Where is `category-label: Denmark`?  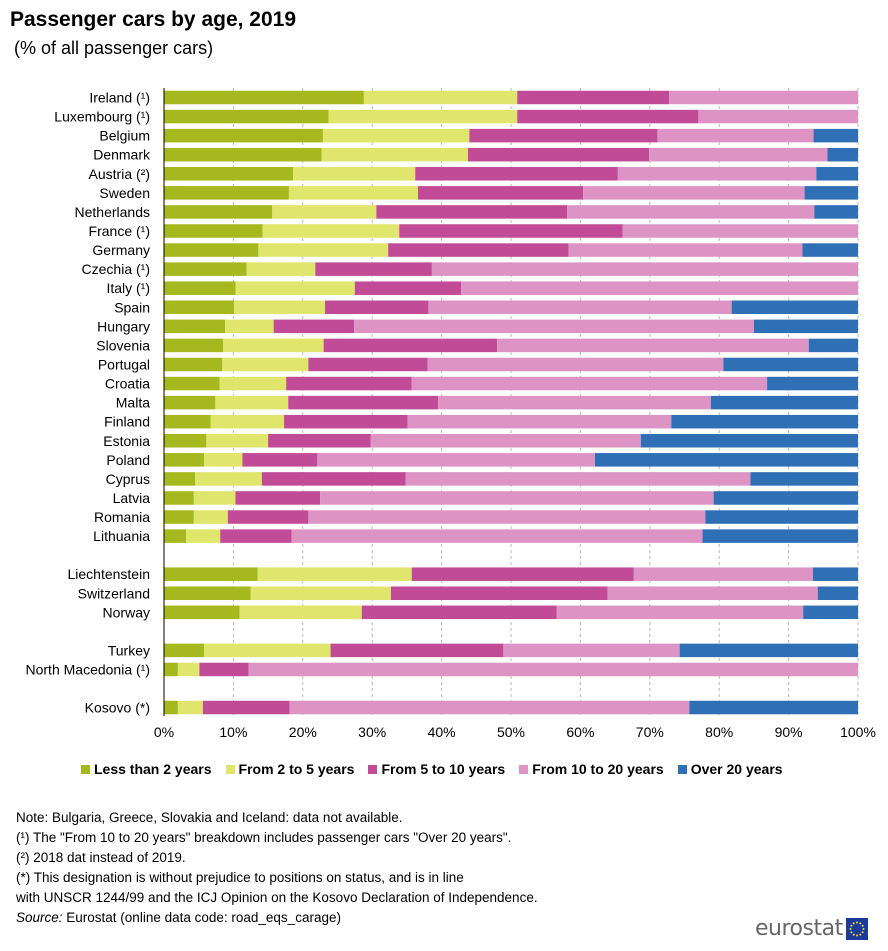
category-label: Denmark is located at coordinates (122, 155).